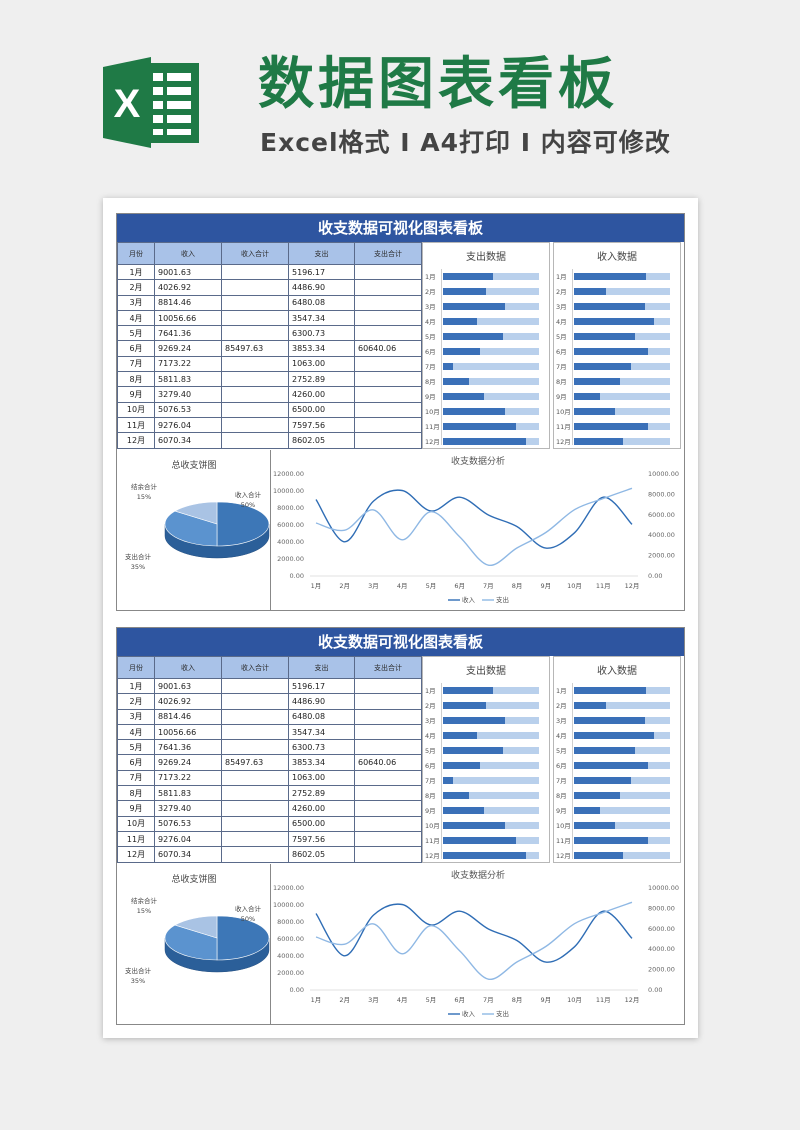 Image resolution: width=800 pixels, height=1130 pixels. What do you see at coordinates (136, 686) in the screenshot?
I see `table-cell-month: 1月` at bounding box center [136, 686].